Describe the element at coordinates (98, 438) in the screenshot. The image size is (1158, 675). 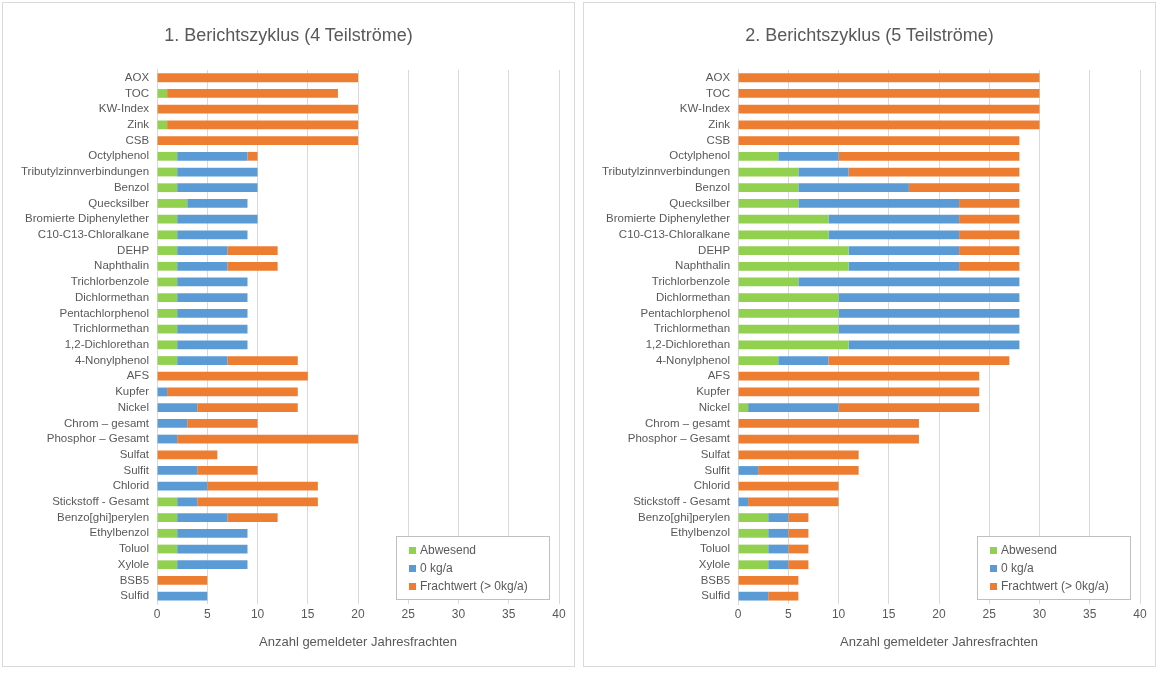
I see `y-tick-label: Phosphor – Gesamt` at that location.